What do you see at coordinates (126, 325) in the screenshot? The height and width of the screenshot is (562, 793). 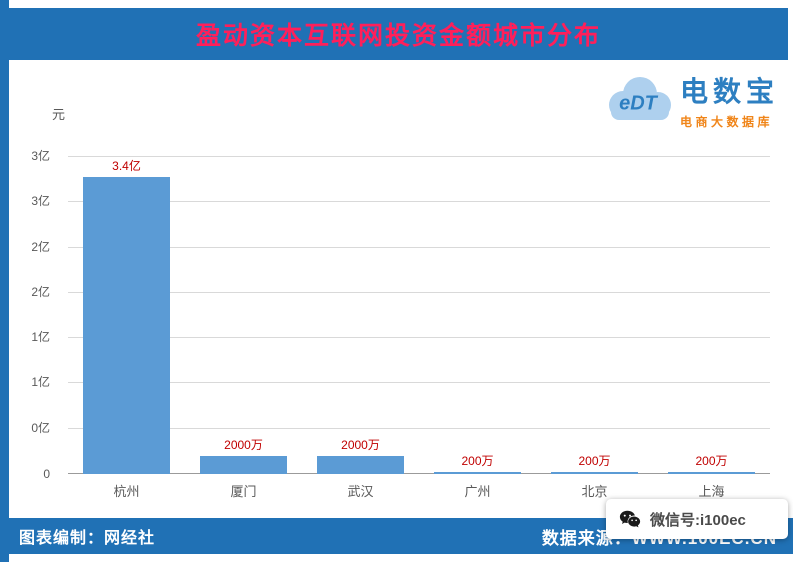 I see `bar-杭州` at bounding box center [126, 325].